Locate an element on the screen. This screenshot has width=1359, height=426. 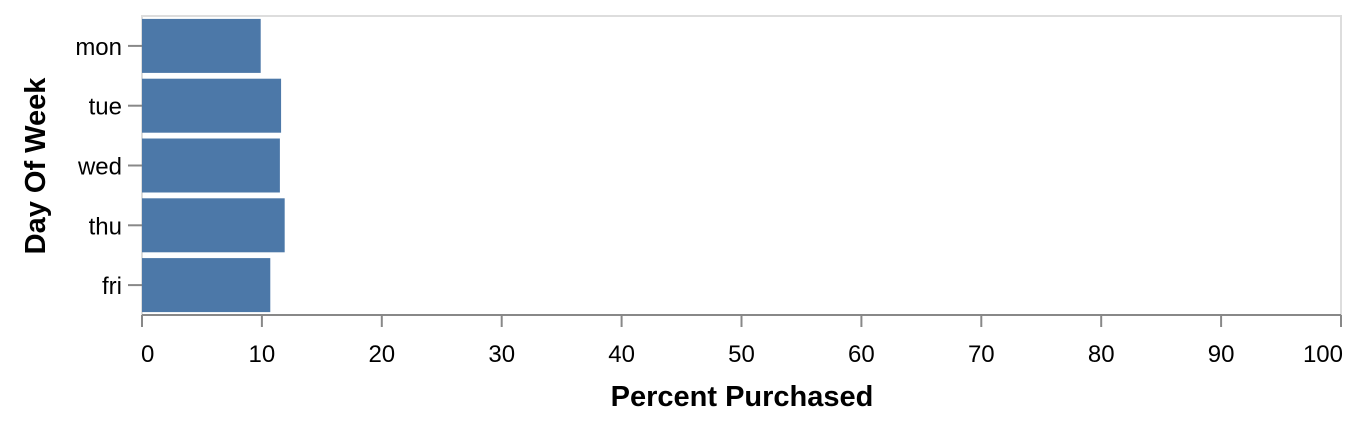
y-tick-label-mon: mon is located at coordinates (98, 47).